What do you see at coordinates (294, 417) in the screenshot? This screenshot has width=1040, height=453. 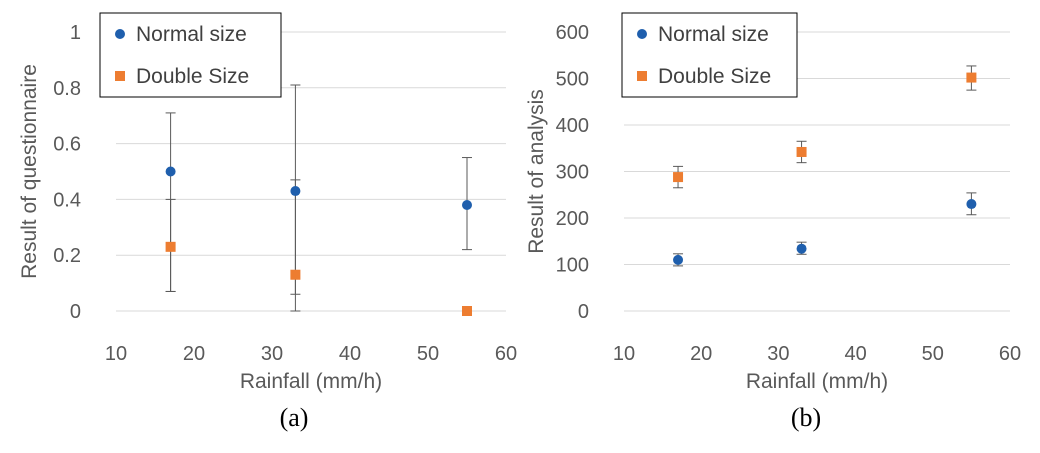 I see `chart-caption: (a)` at bounding box center [294, 417].